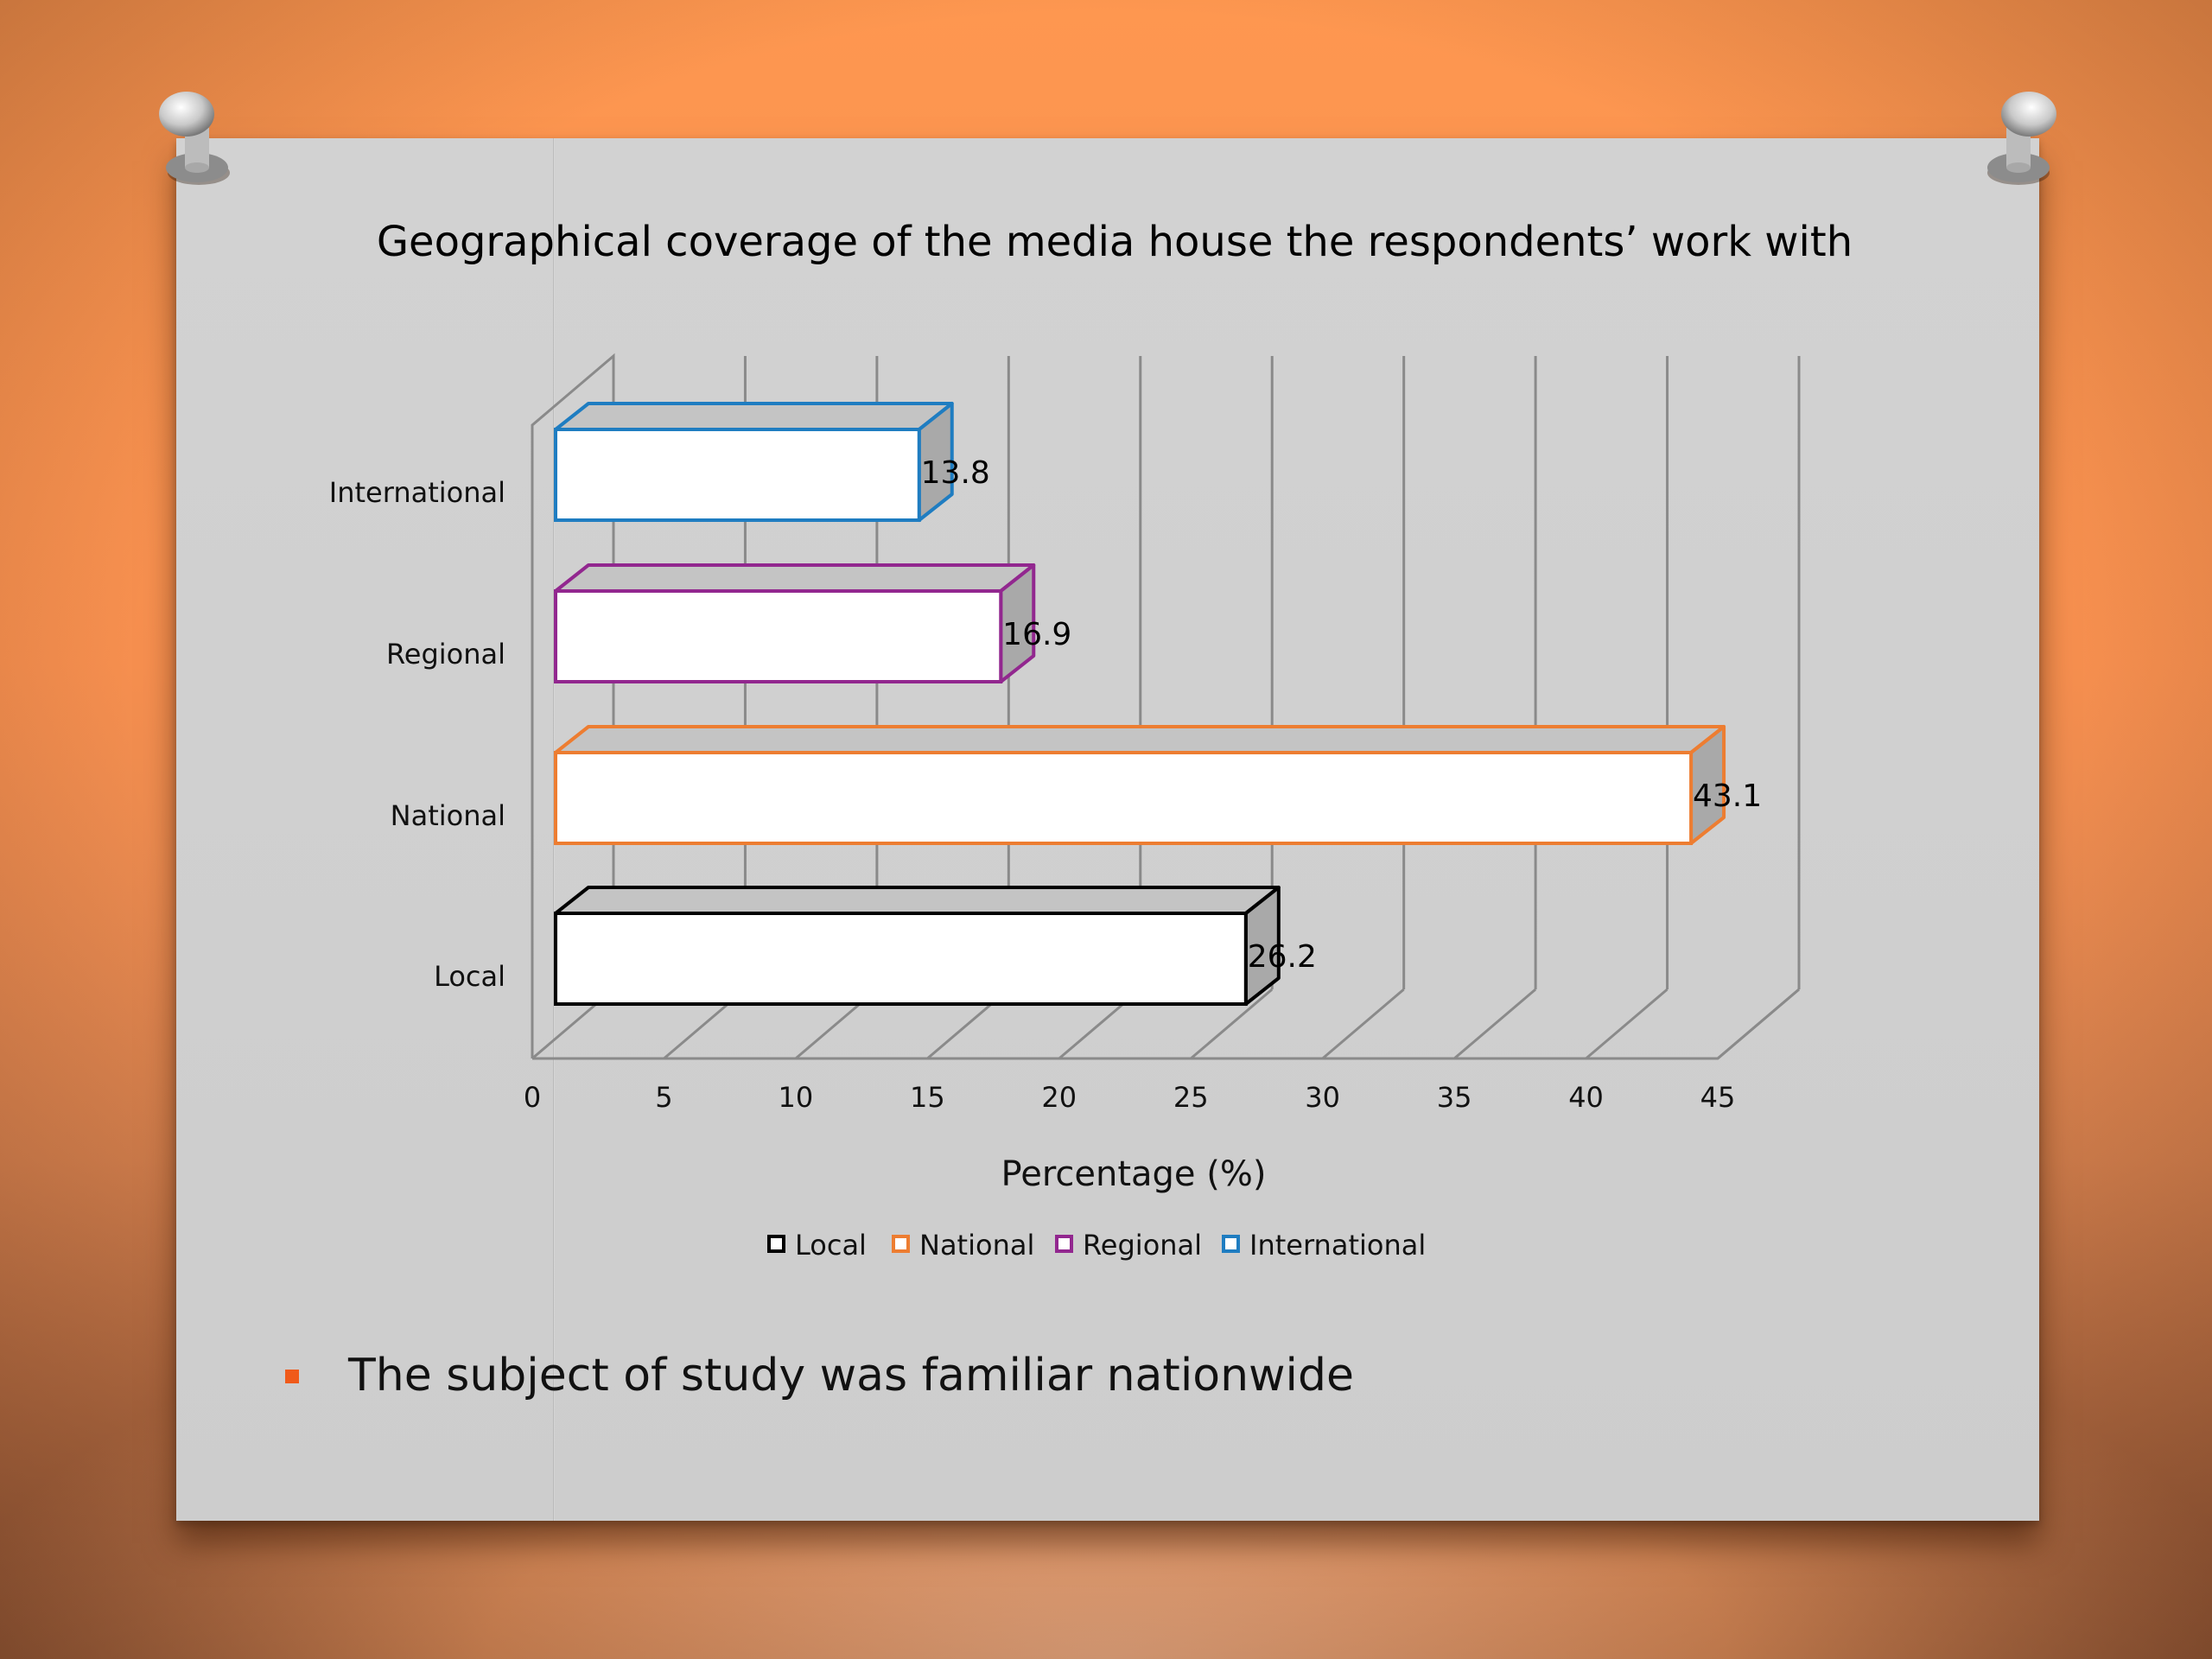 The height and width of the screenshot is (1659, 2212). I want to click on pushpin-left-icon, so click(194, 138).